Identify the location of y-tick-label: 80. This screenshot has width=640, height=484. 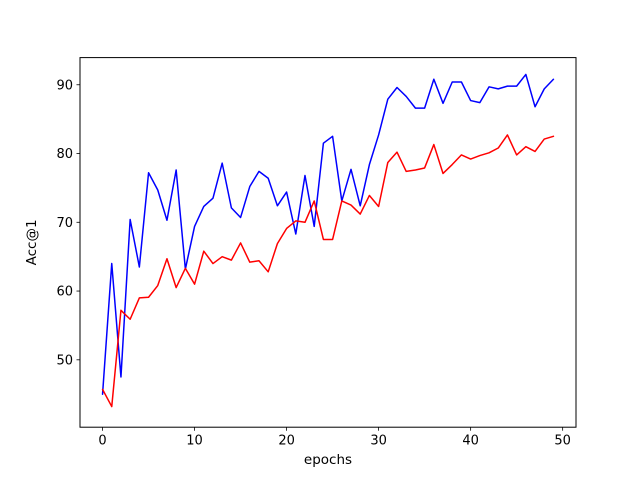
(64, 154).